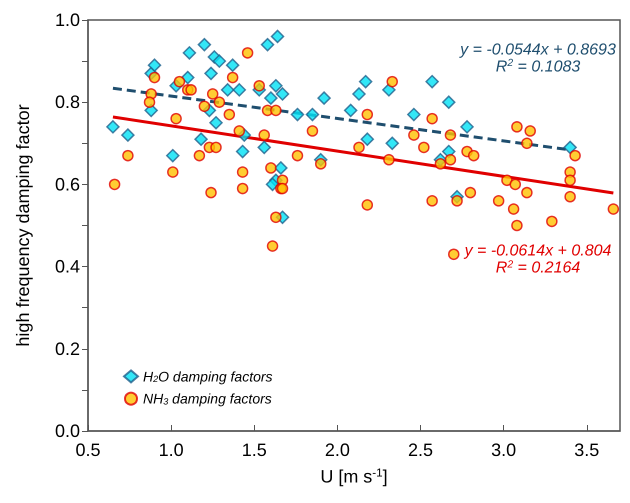 The width and height of the screenshot is (630, 503). Describe the element at coordinates (587, 450) in the screenshot. I see `x-tick-label: 3.5` at that location.